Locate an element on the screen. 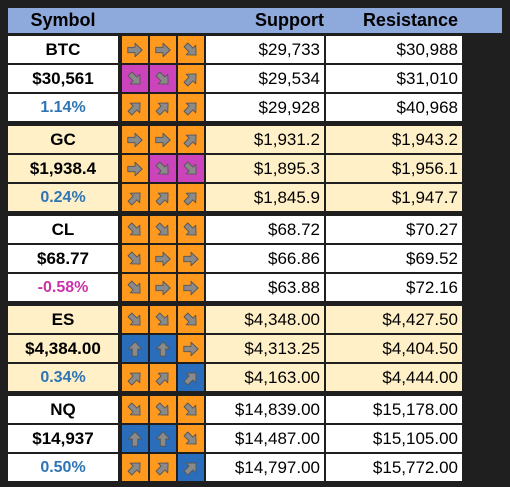  table-row: NQ $14,839.00 $15,178.00 is located at coordinates (255, 409).